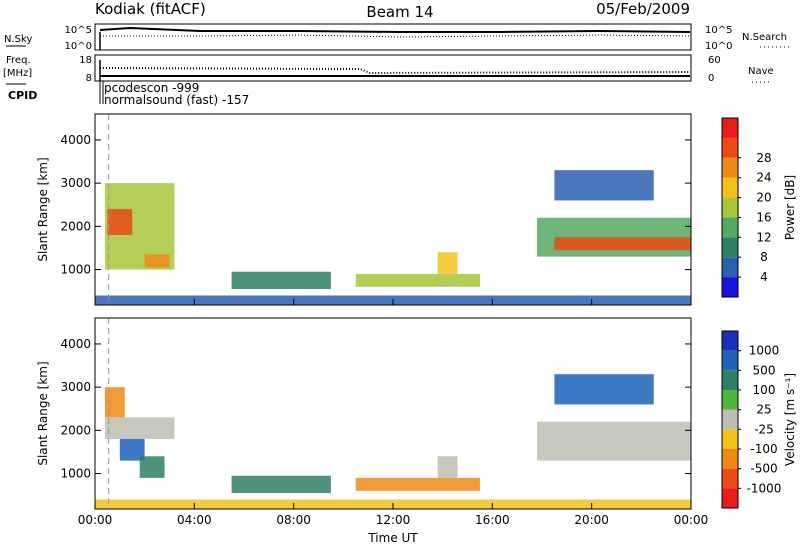 This screenshot has width=800, height=554. I want to click on colorbar-tick-label: 1000, so click(764, 351).